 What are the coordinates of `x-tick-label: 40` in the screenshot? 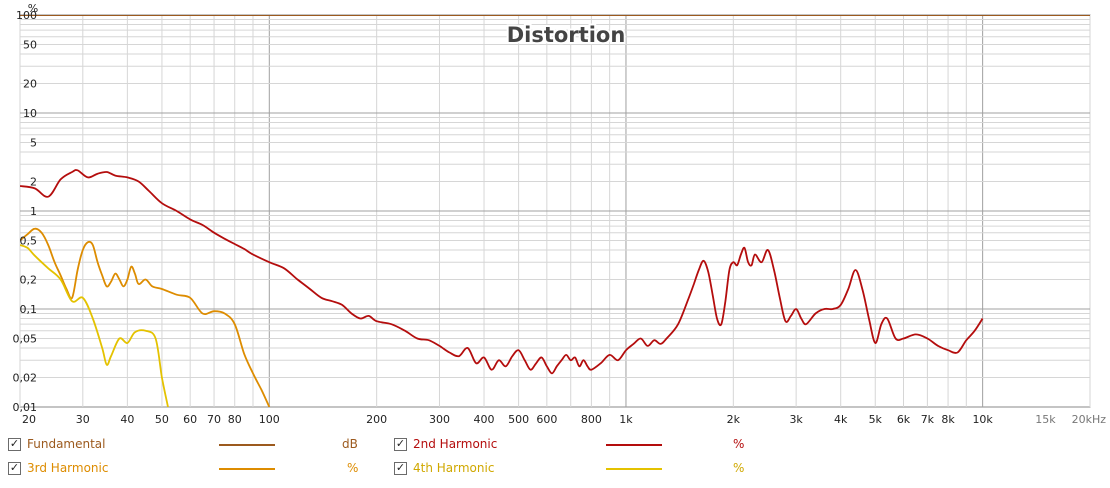 It's located at (127, 419).